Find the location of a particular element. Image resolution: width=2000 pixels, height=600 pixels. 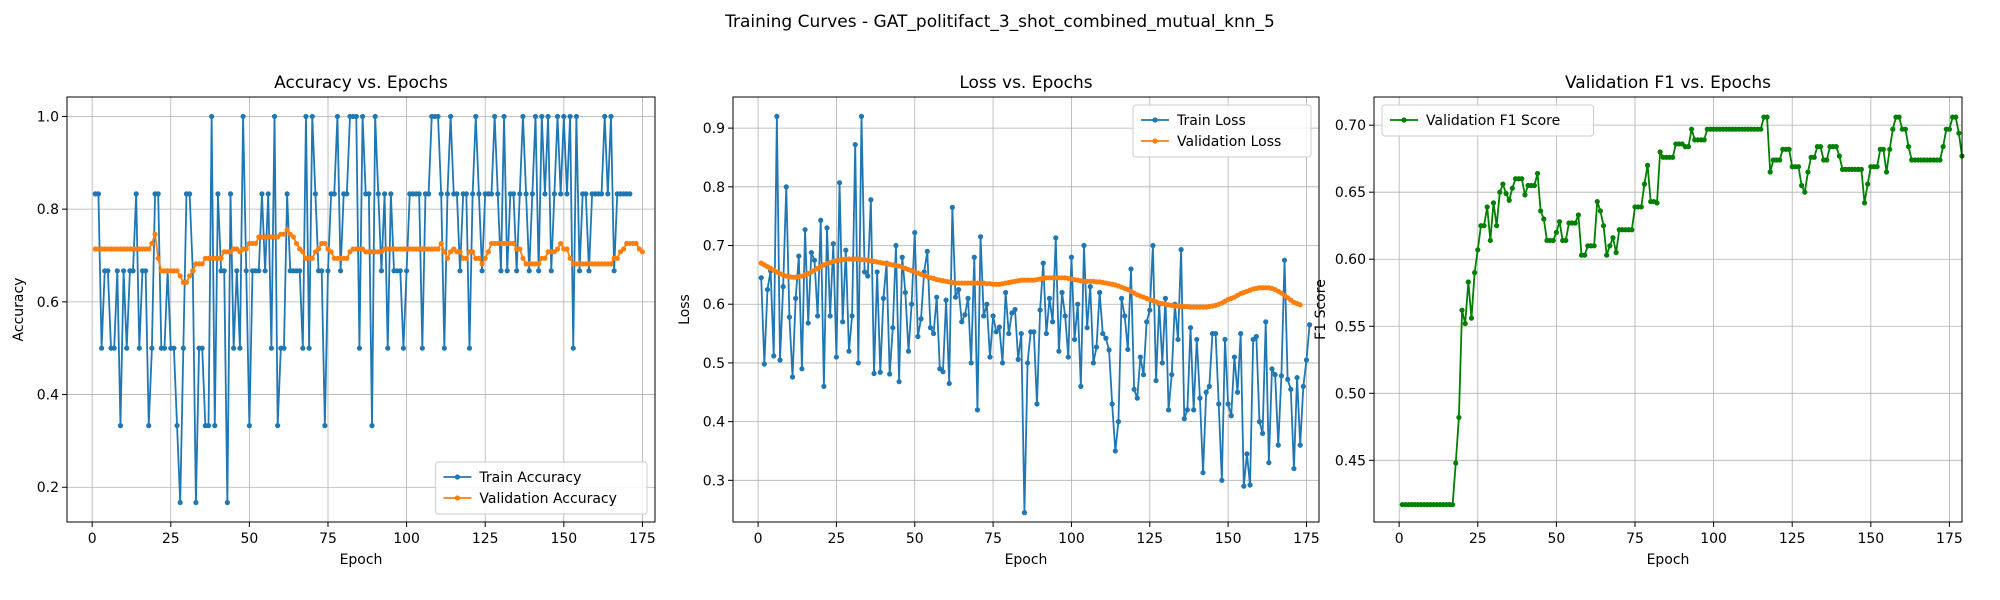

x-tick-label: 25 is located at coordinates (1478, 539).